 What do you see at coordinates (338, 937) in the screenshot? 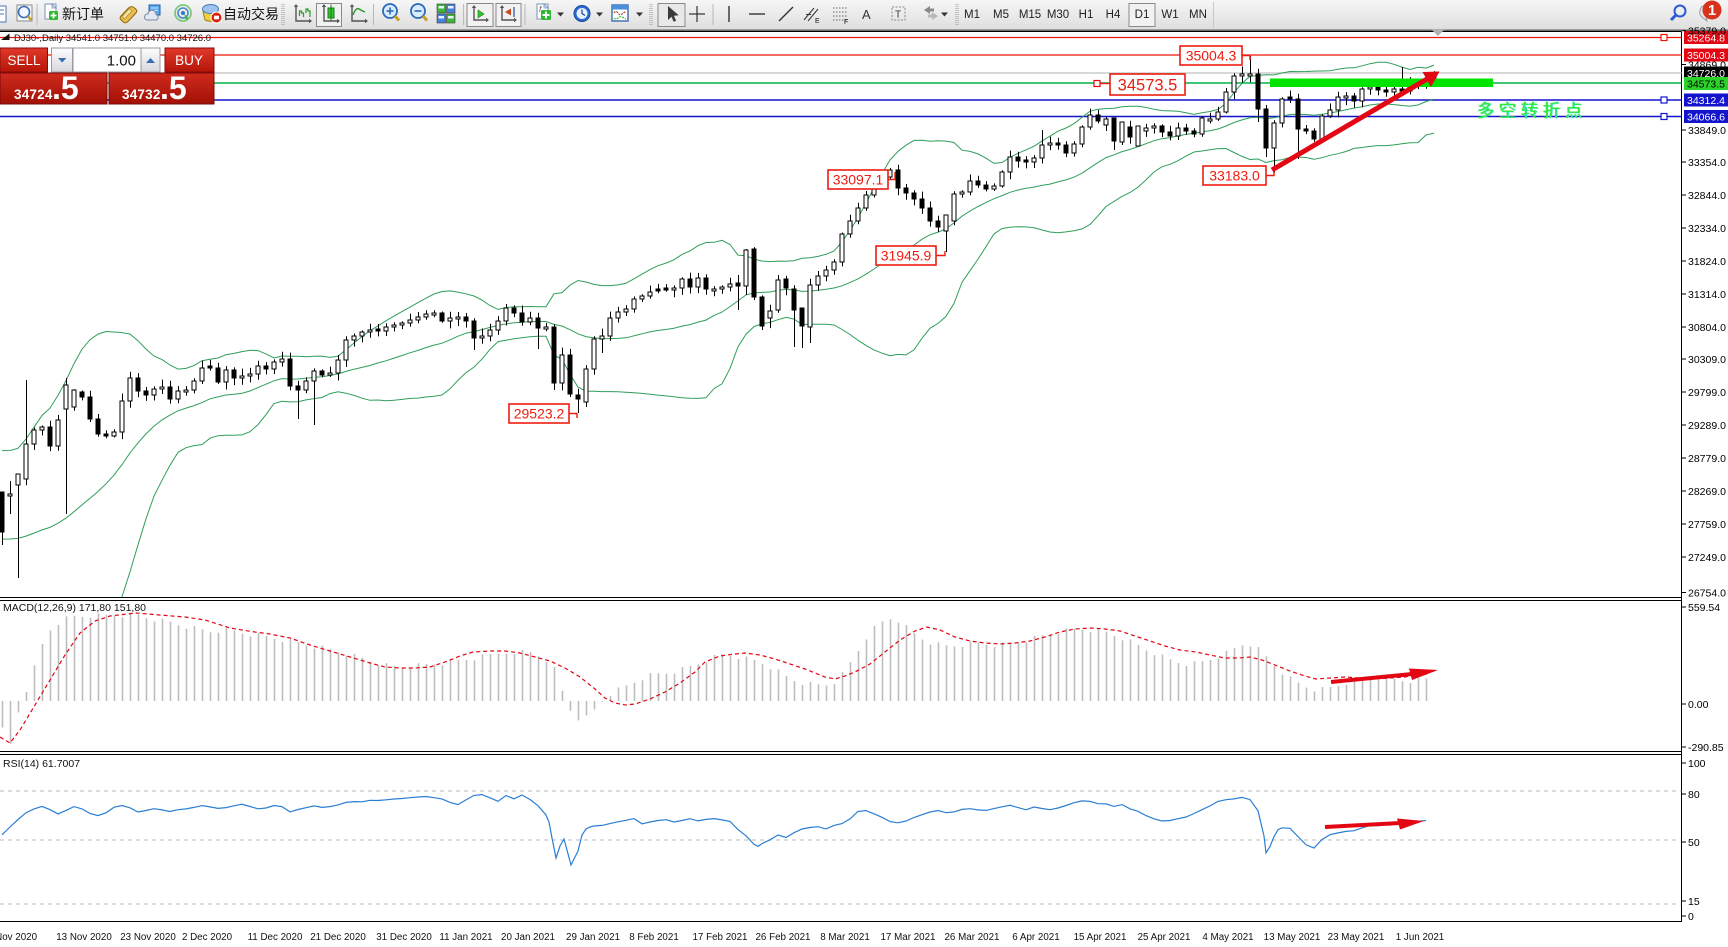
I see `svg-text: 21 Dec 2020` at bounding box center [338, 937].